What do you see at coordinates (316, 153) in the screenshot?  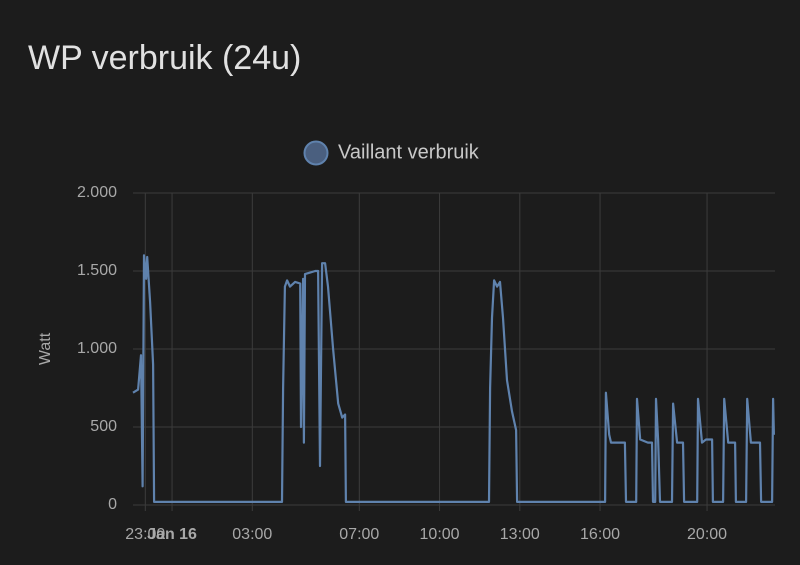 I see `legend-swatch` at bounding box center [316, 153].